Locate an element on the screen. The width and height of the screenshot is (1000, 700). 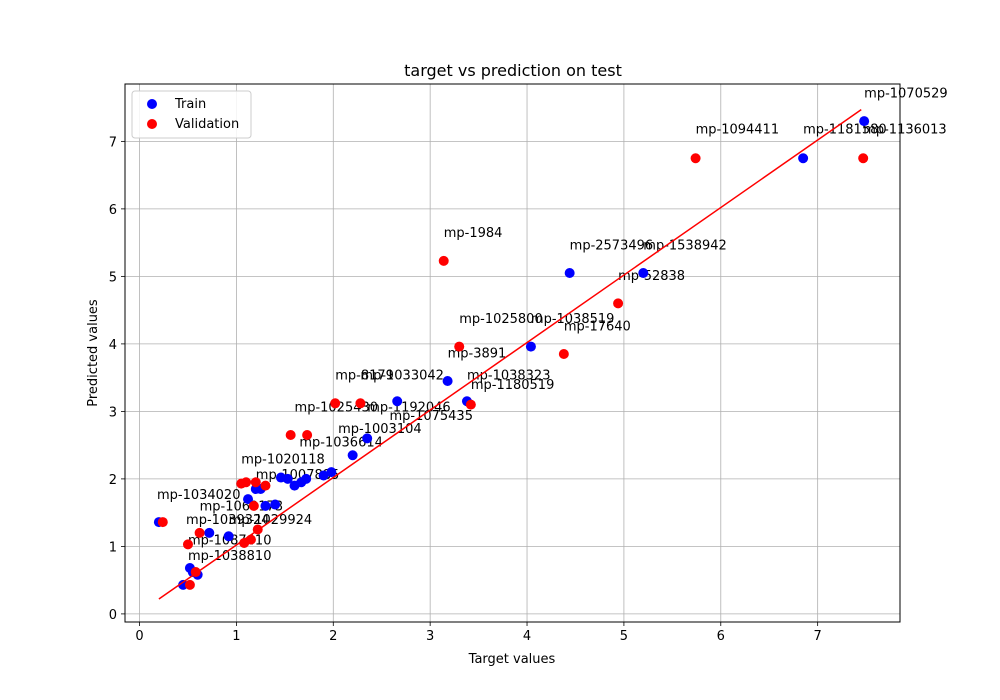
point-label: mp-1038323 is located at coordinates (509, 376).